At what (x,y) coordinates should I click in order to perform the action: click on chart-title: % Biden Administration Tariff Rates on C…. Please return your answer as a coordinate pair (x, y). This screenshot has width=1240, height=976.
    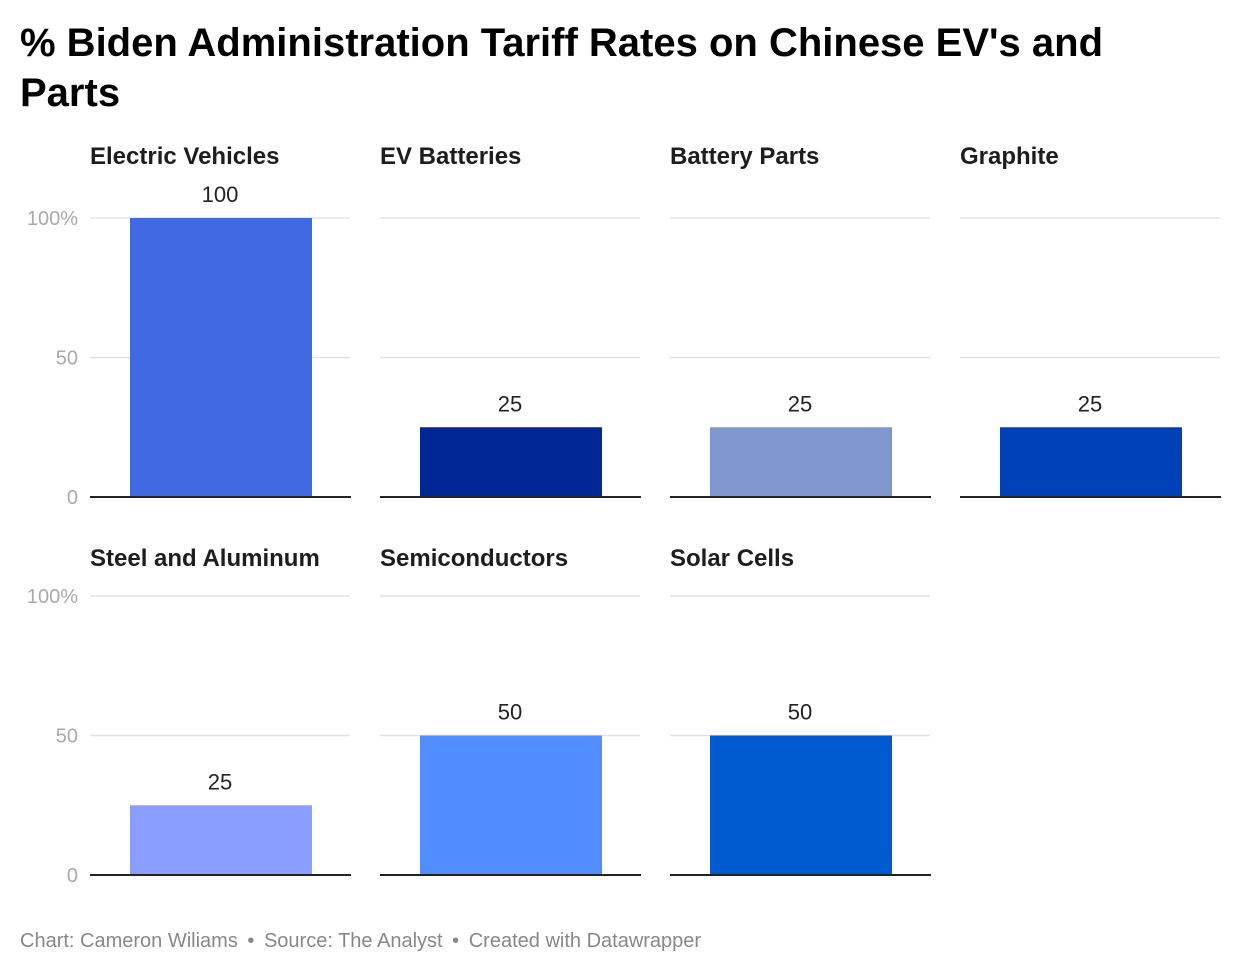
    Looking at the image, I should click on (562, 68).